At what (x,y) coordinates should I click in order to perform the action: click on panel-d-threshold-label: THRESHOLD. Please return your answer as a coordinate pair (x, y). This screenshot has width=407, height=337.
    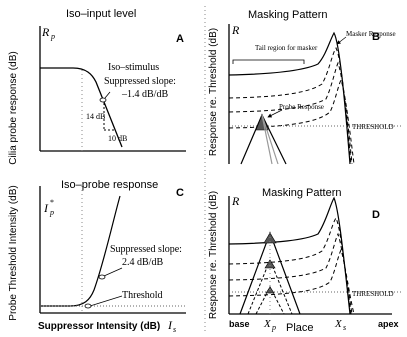
    Looking at the image, I should click on (373, 294).